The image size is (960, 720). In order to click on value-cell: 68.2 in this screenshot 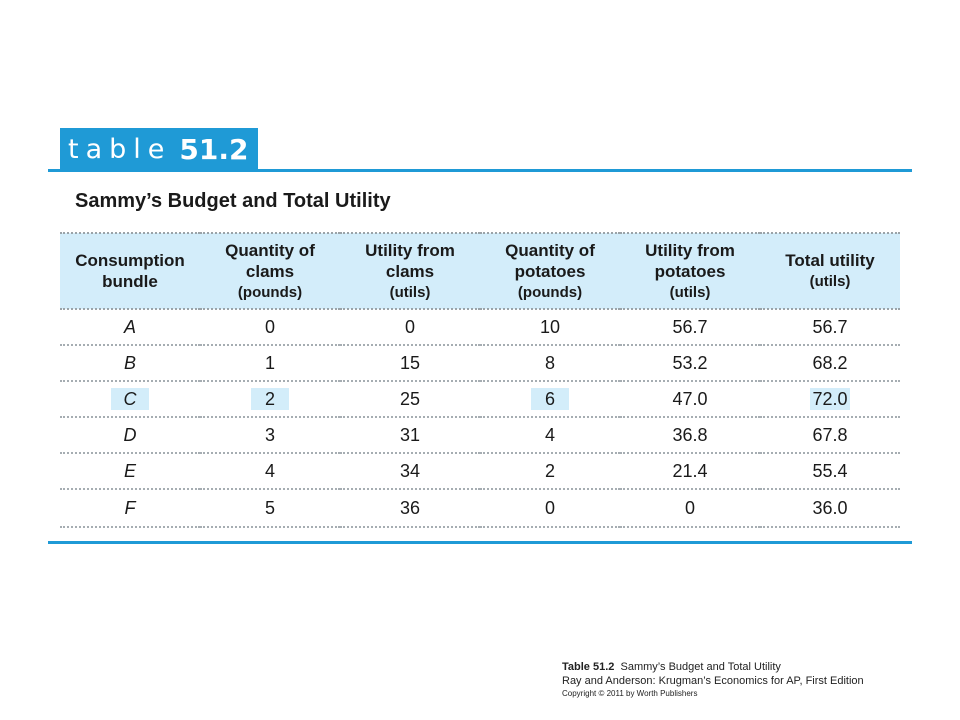, I will do `click(830, 363)`.